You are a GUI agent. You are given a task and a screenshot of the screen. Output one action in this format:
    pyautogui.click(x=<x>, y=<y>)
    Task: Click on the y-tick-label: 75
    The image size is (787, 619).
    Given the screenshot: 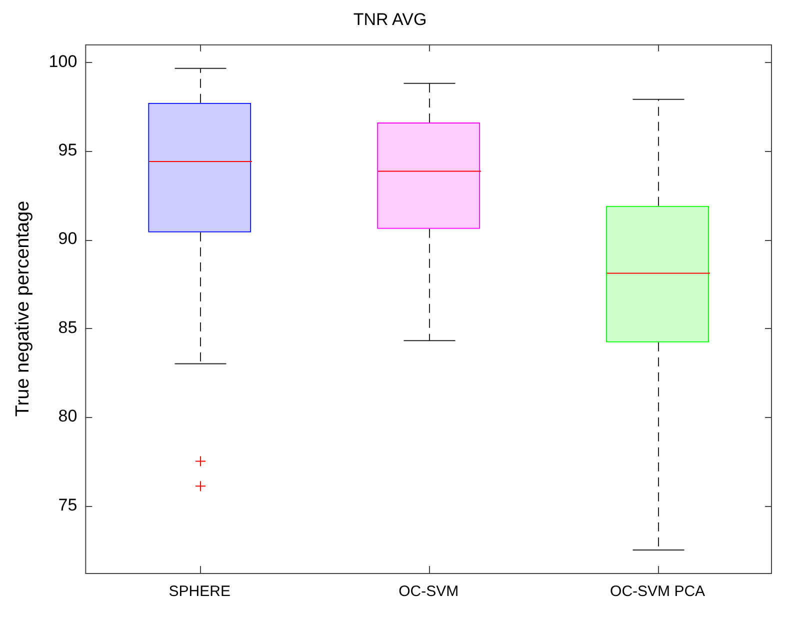 What is the action you would take?
    pyautogui.click(x=68, y=504)
    